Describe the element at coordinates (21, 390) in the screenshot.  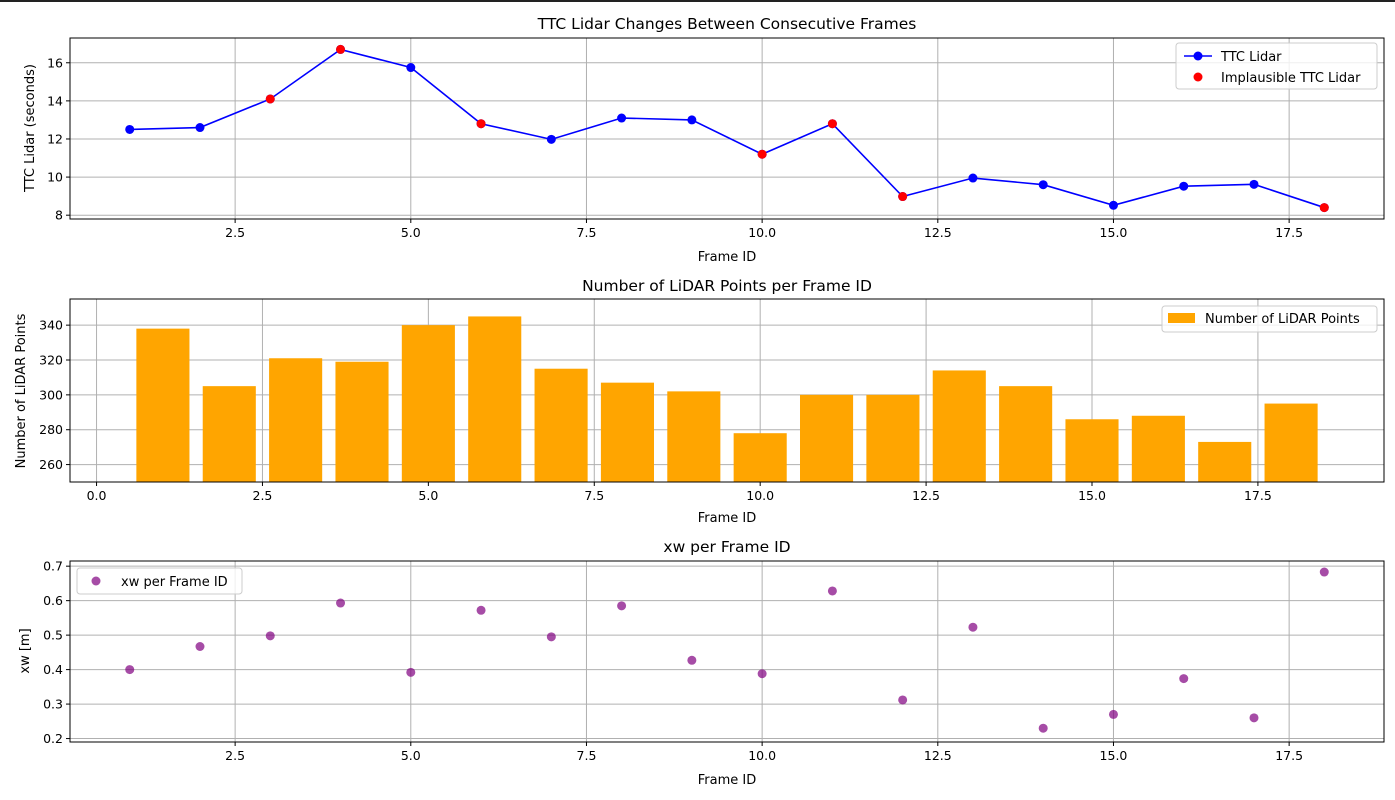
I see `y-axis-label: Number of LiDAR Points` at that location.